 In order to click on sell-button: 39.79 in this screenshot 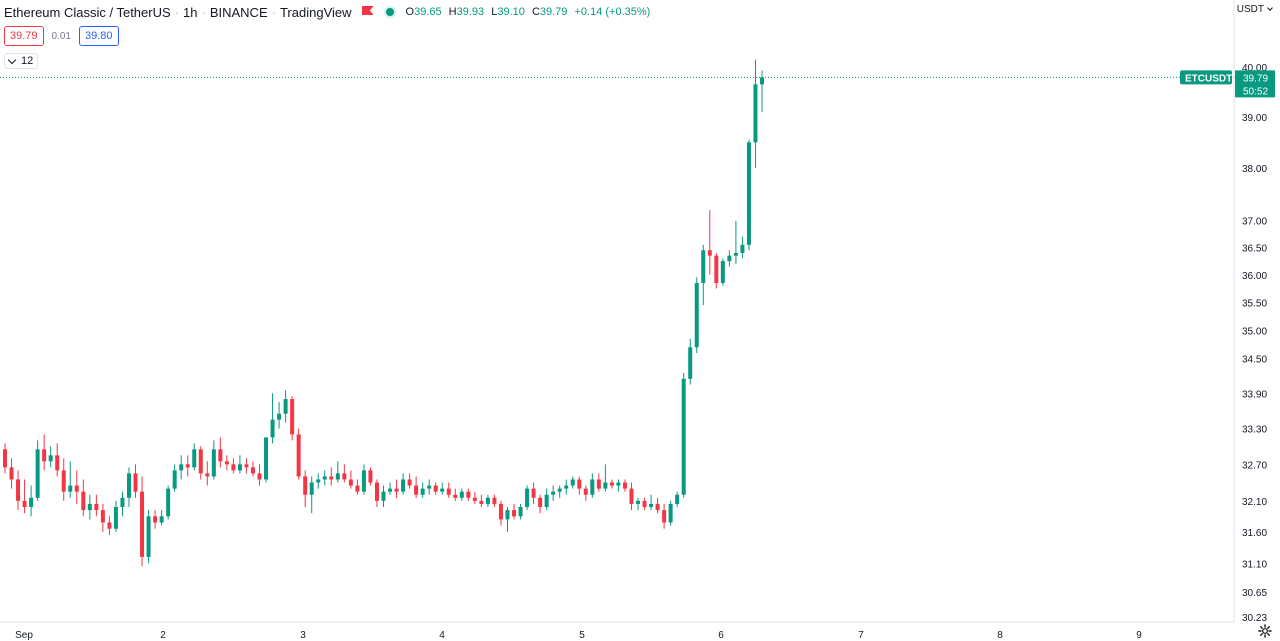, I will do `click(24, 36)`.